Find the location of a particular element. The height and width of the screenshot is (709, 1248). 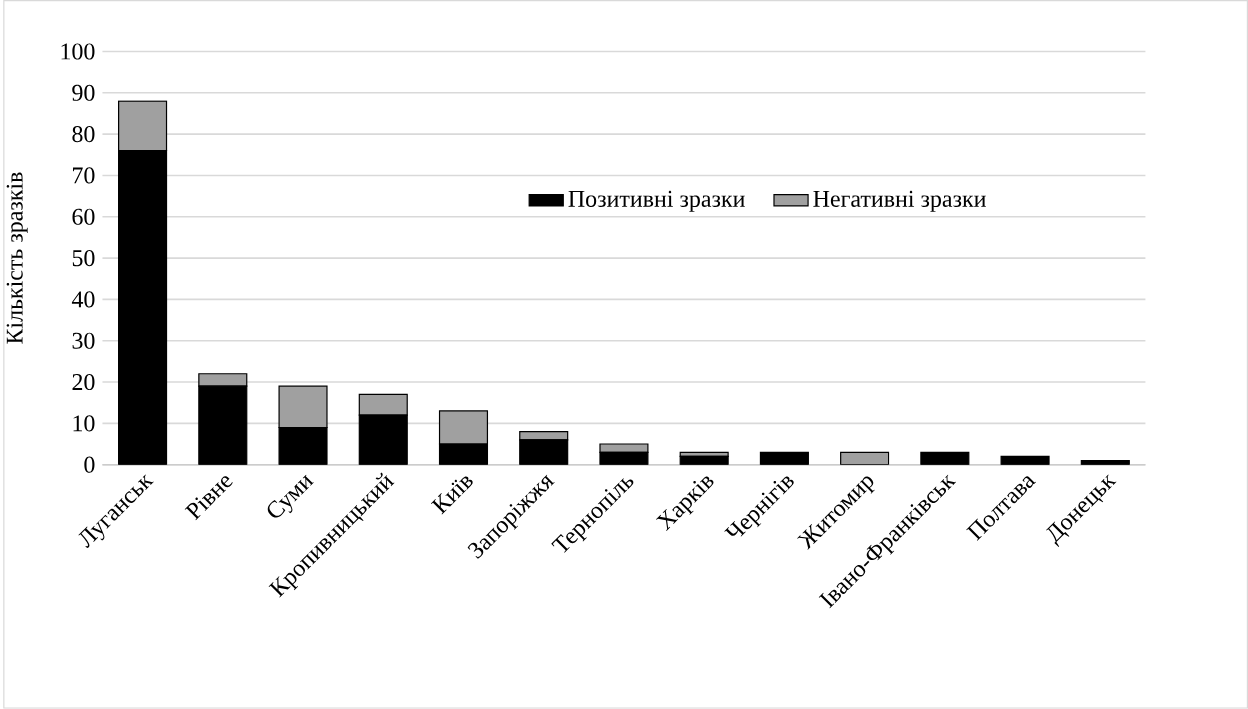

y-tick-label: 60 is located at coordinates (83, 216).